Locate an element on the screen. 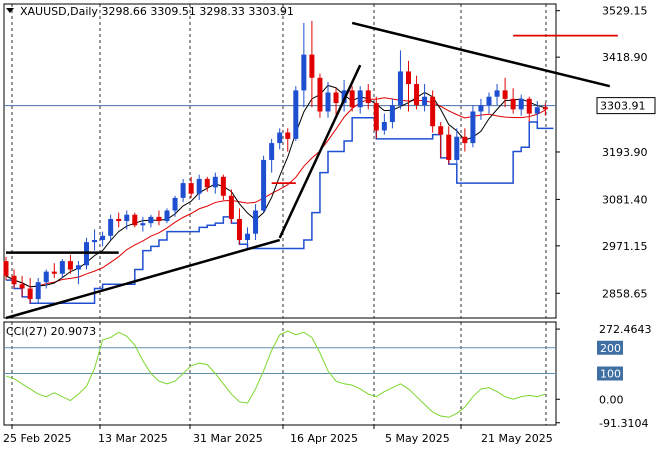 The height and width of the screenshot is (450, 660). y-tick-label: 2971.15 is located at coordinates (625, 246).